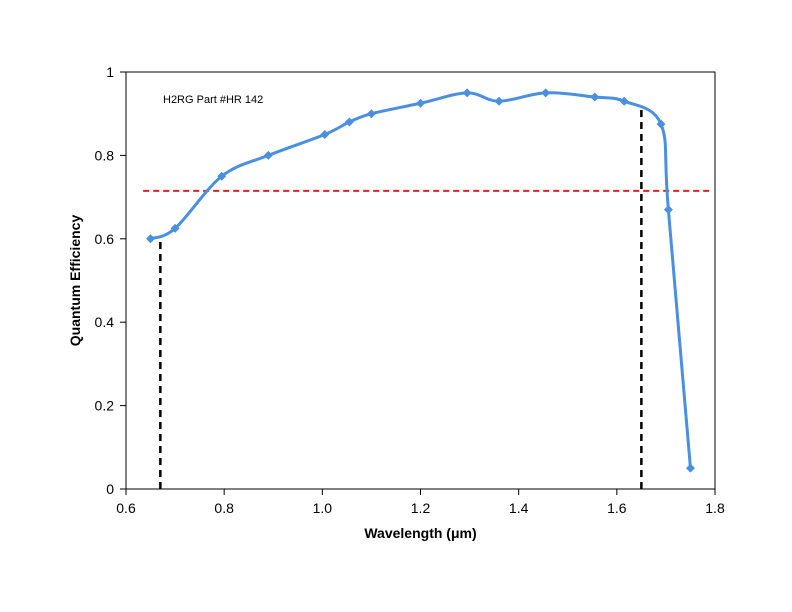  Describe the element at coordinates (519, 508) in the screenshot. I see `x-tick-label: 1.4` at that location.